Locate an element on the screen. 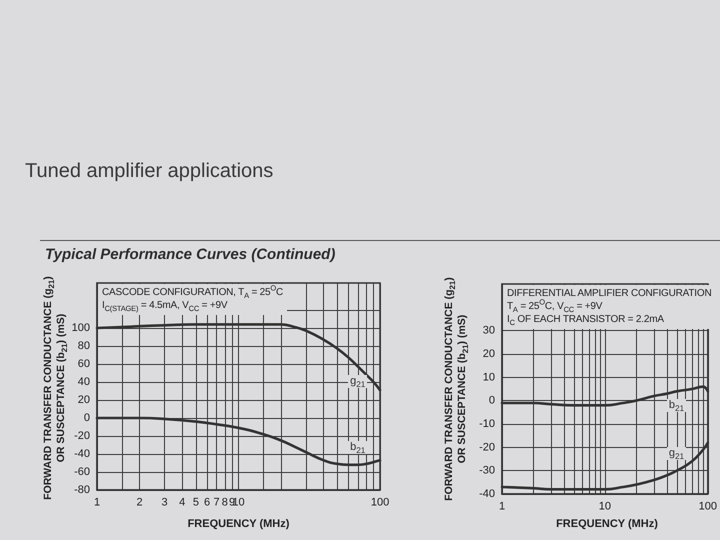 This screenshot has width=720, height=540. chart-title: Tuned amplifier applications is located at coordinates (149, 171).